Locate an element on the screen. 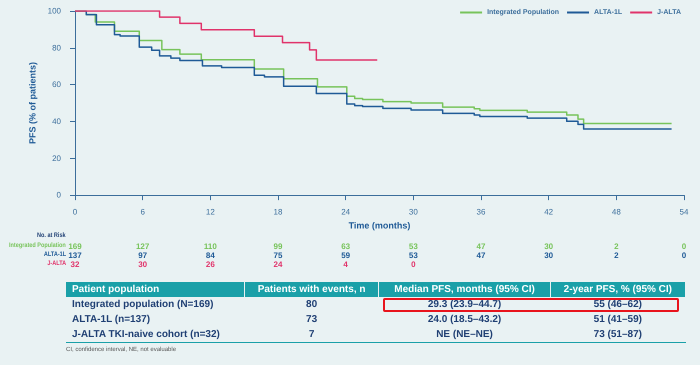  text: 4 is located at coordinates (345, 264).